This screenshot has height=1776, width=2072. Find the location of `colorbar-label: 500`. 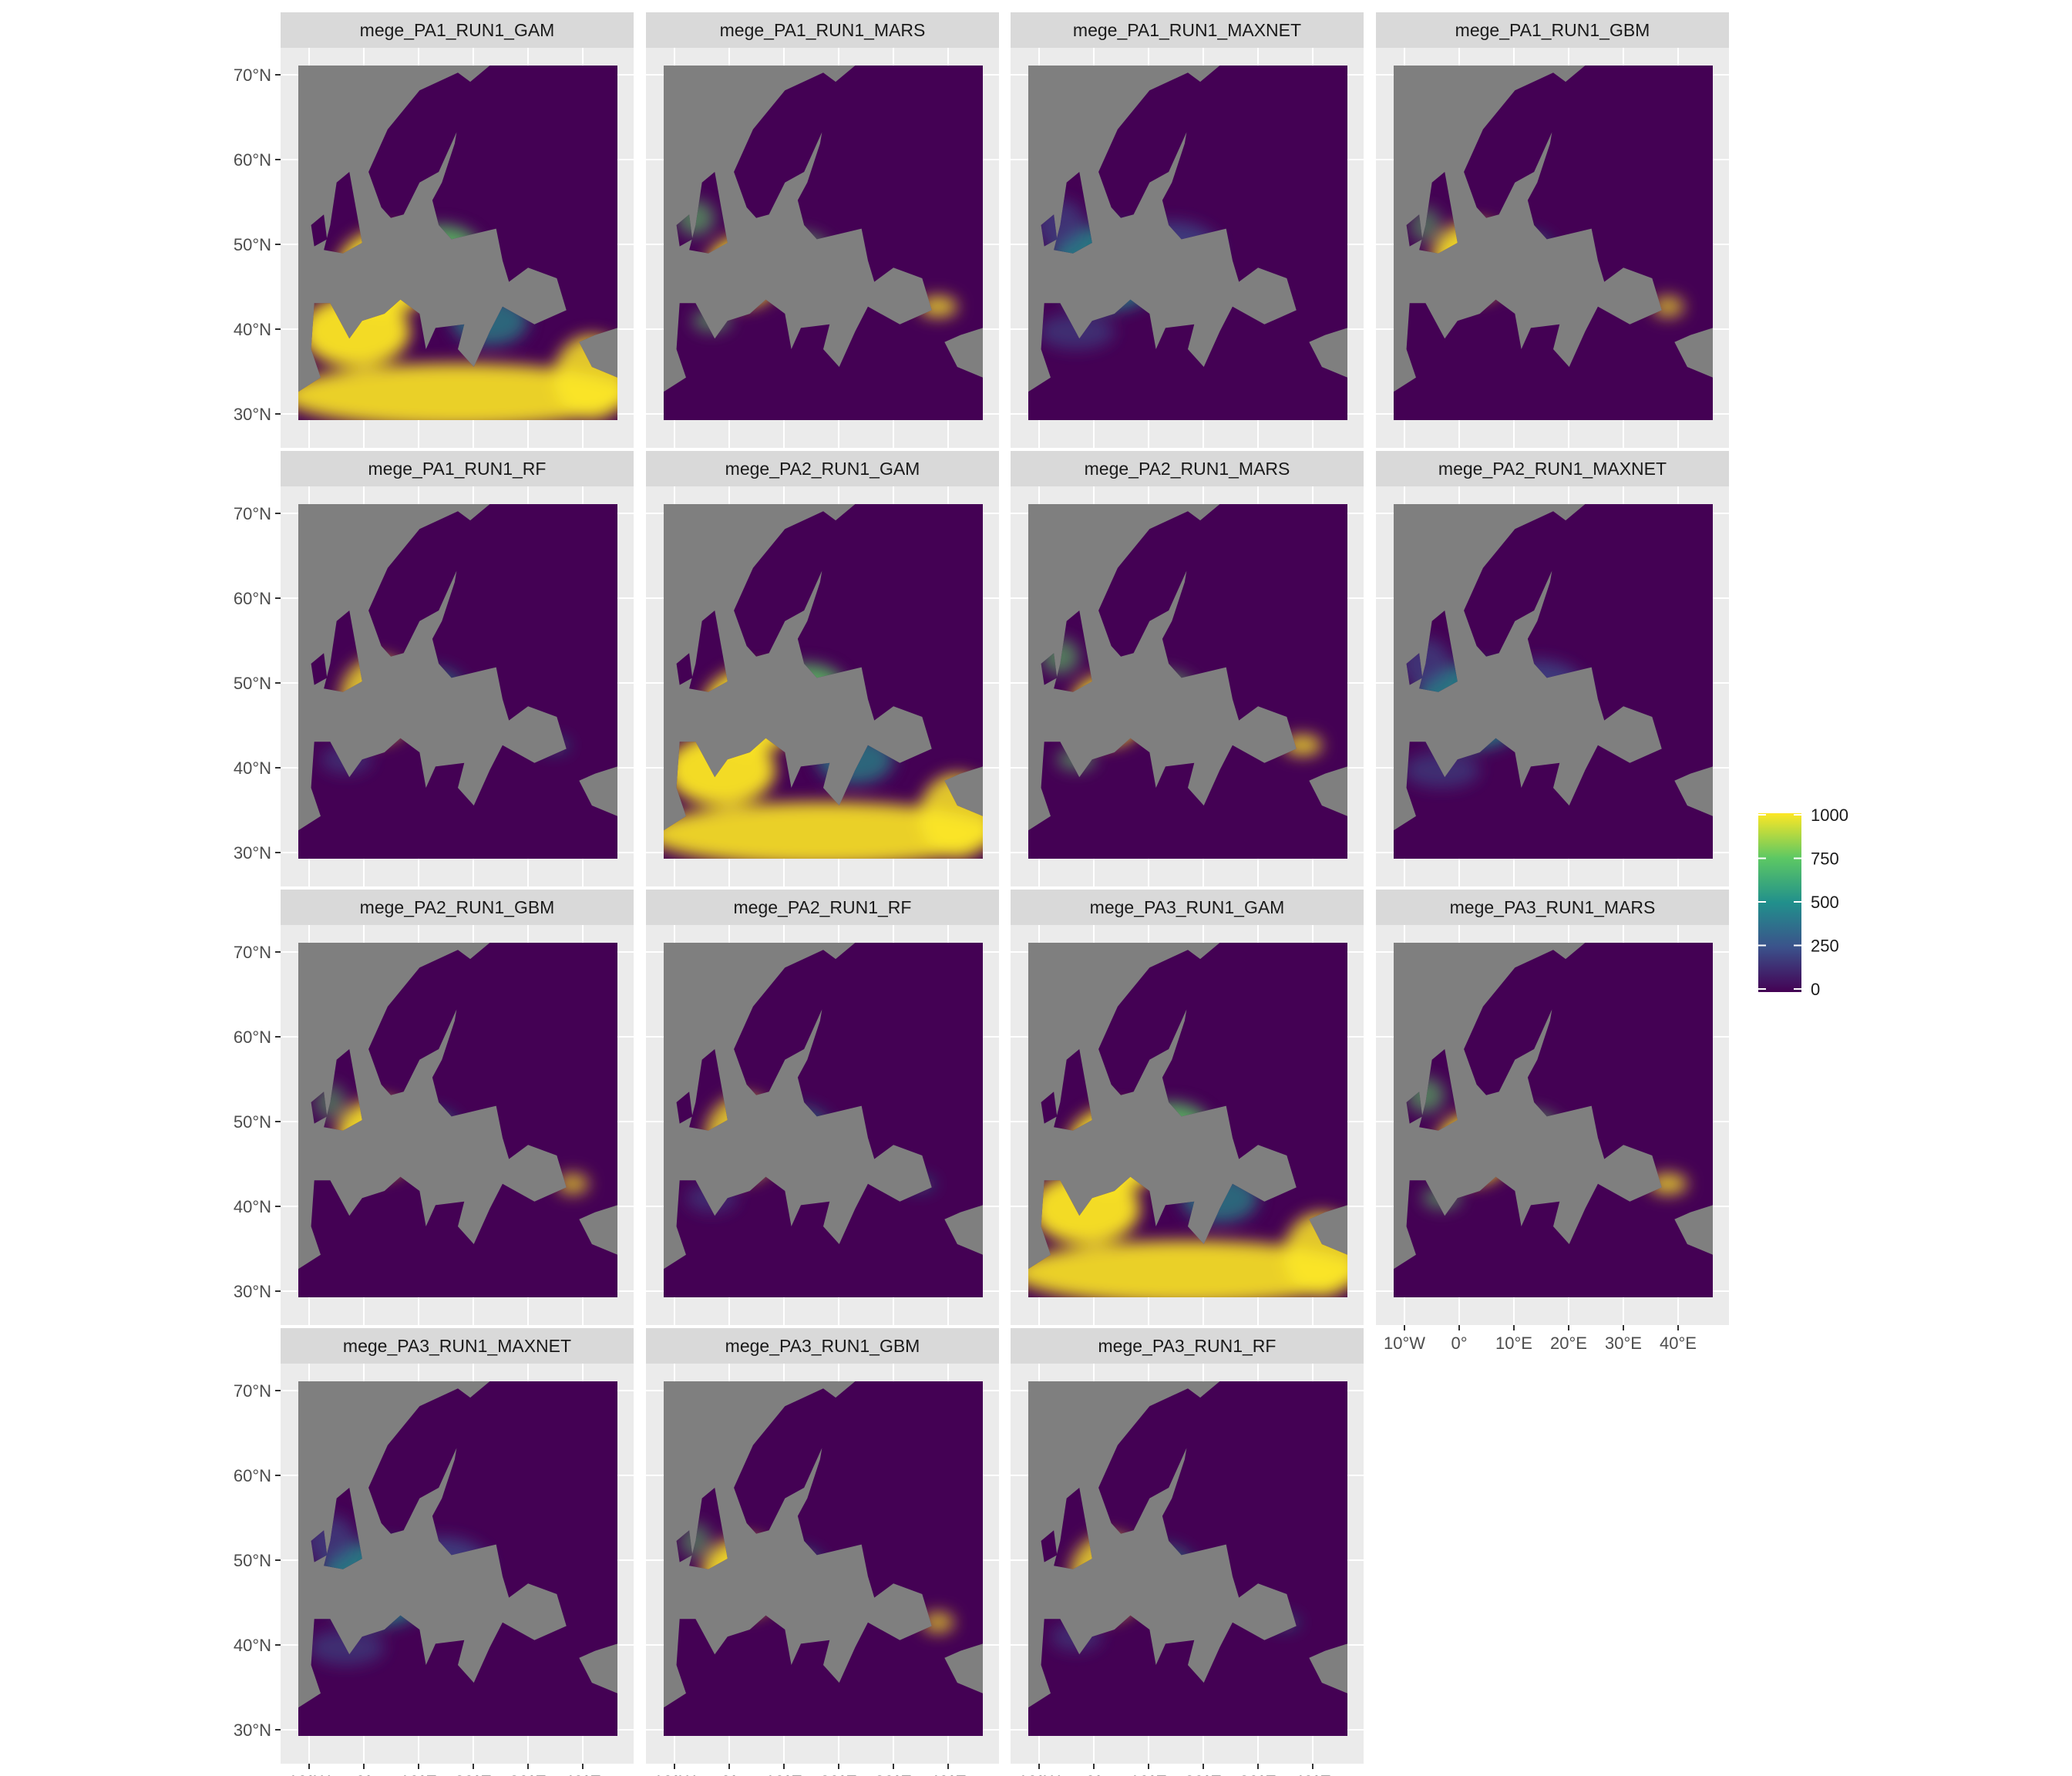

colorbar-label: 500 is located at coordinates (1825, 903).